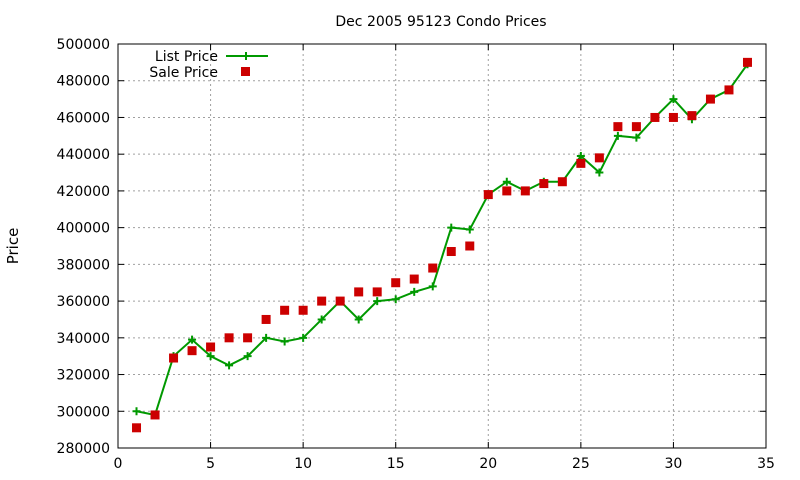 The width and height of the screenshot is (800, 480). What do you see at coordinates (581, 464) in the screenshot?
I see `x-tick-label: 25` at bounding box center [581, 464].